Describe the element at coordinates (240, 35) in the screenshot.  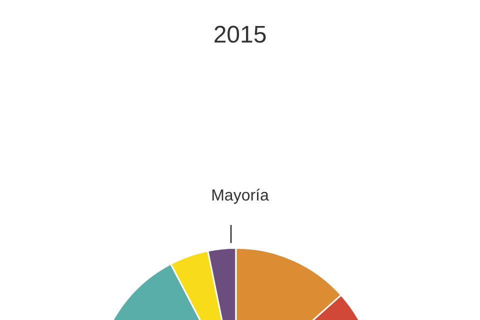
I see `chart-title: 2015` at that location.